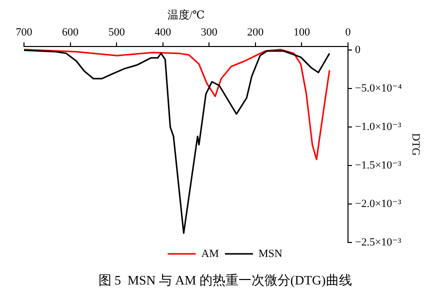 The image size is (440, 299). I want to click on y-tick-label: −1.0×10⁻³, so click(378, 126).